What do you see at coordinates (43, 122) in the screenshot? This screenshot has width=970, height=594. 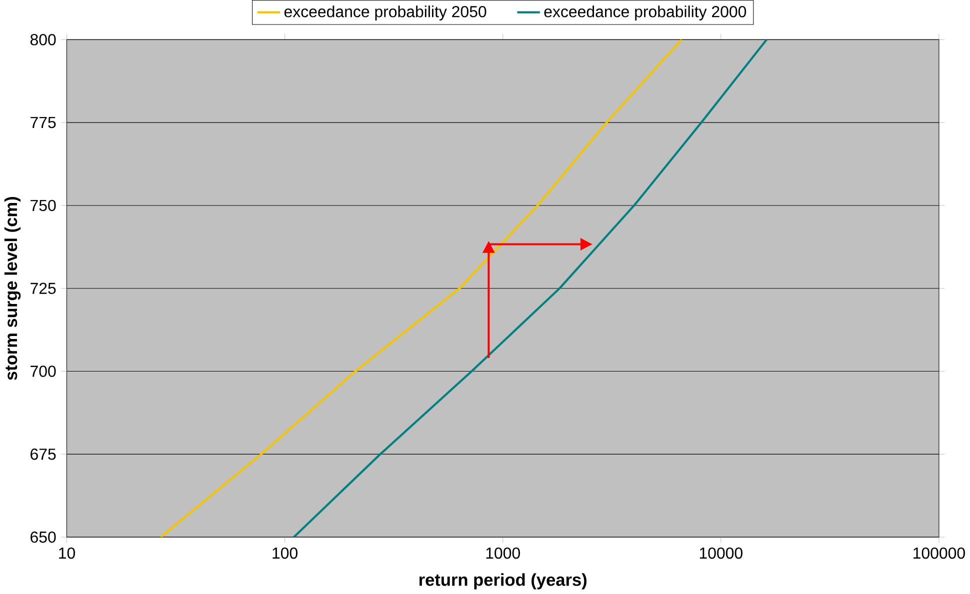 I see `y-tick-label: 775` at bounding box center [43, 122].